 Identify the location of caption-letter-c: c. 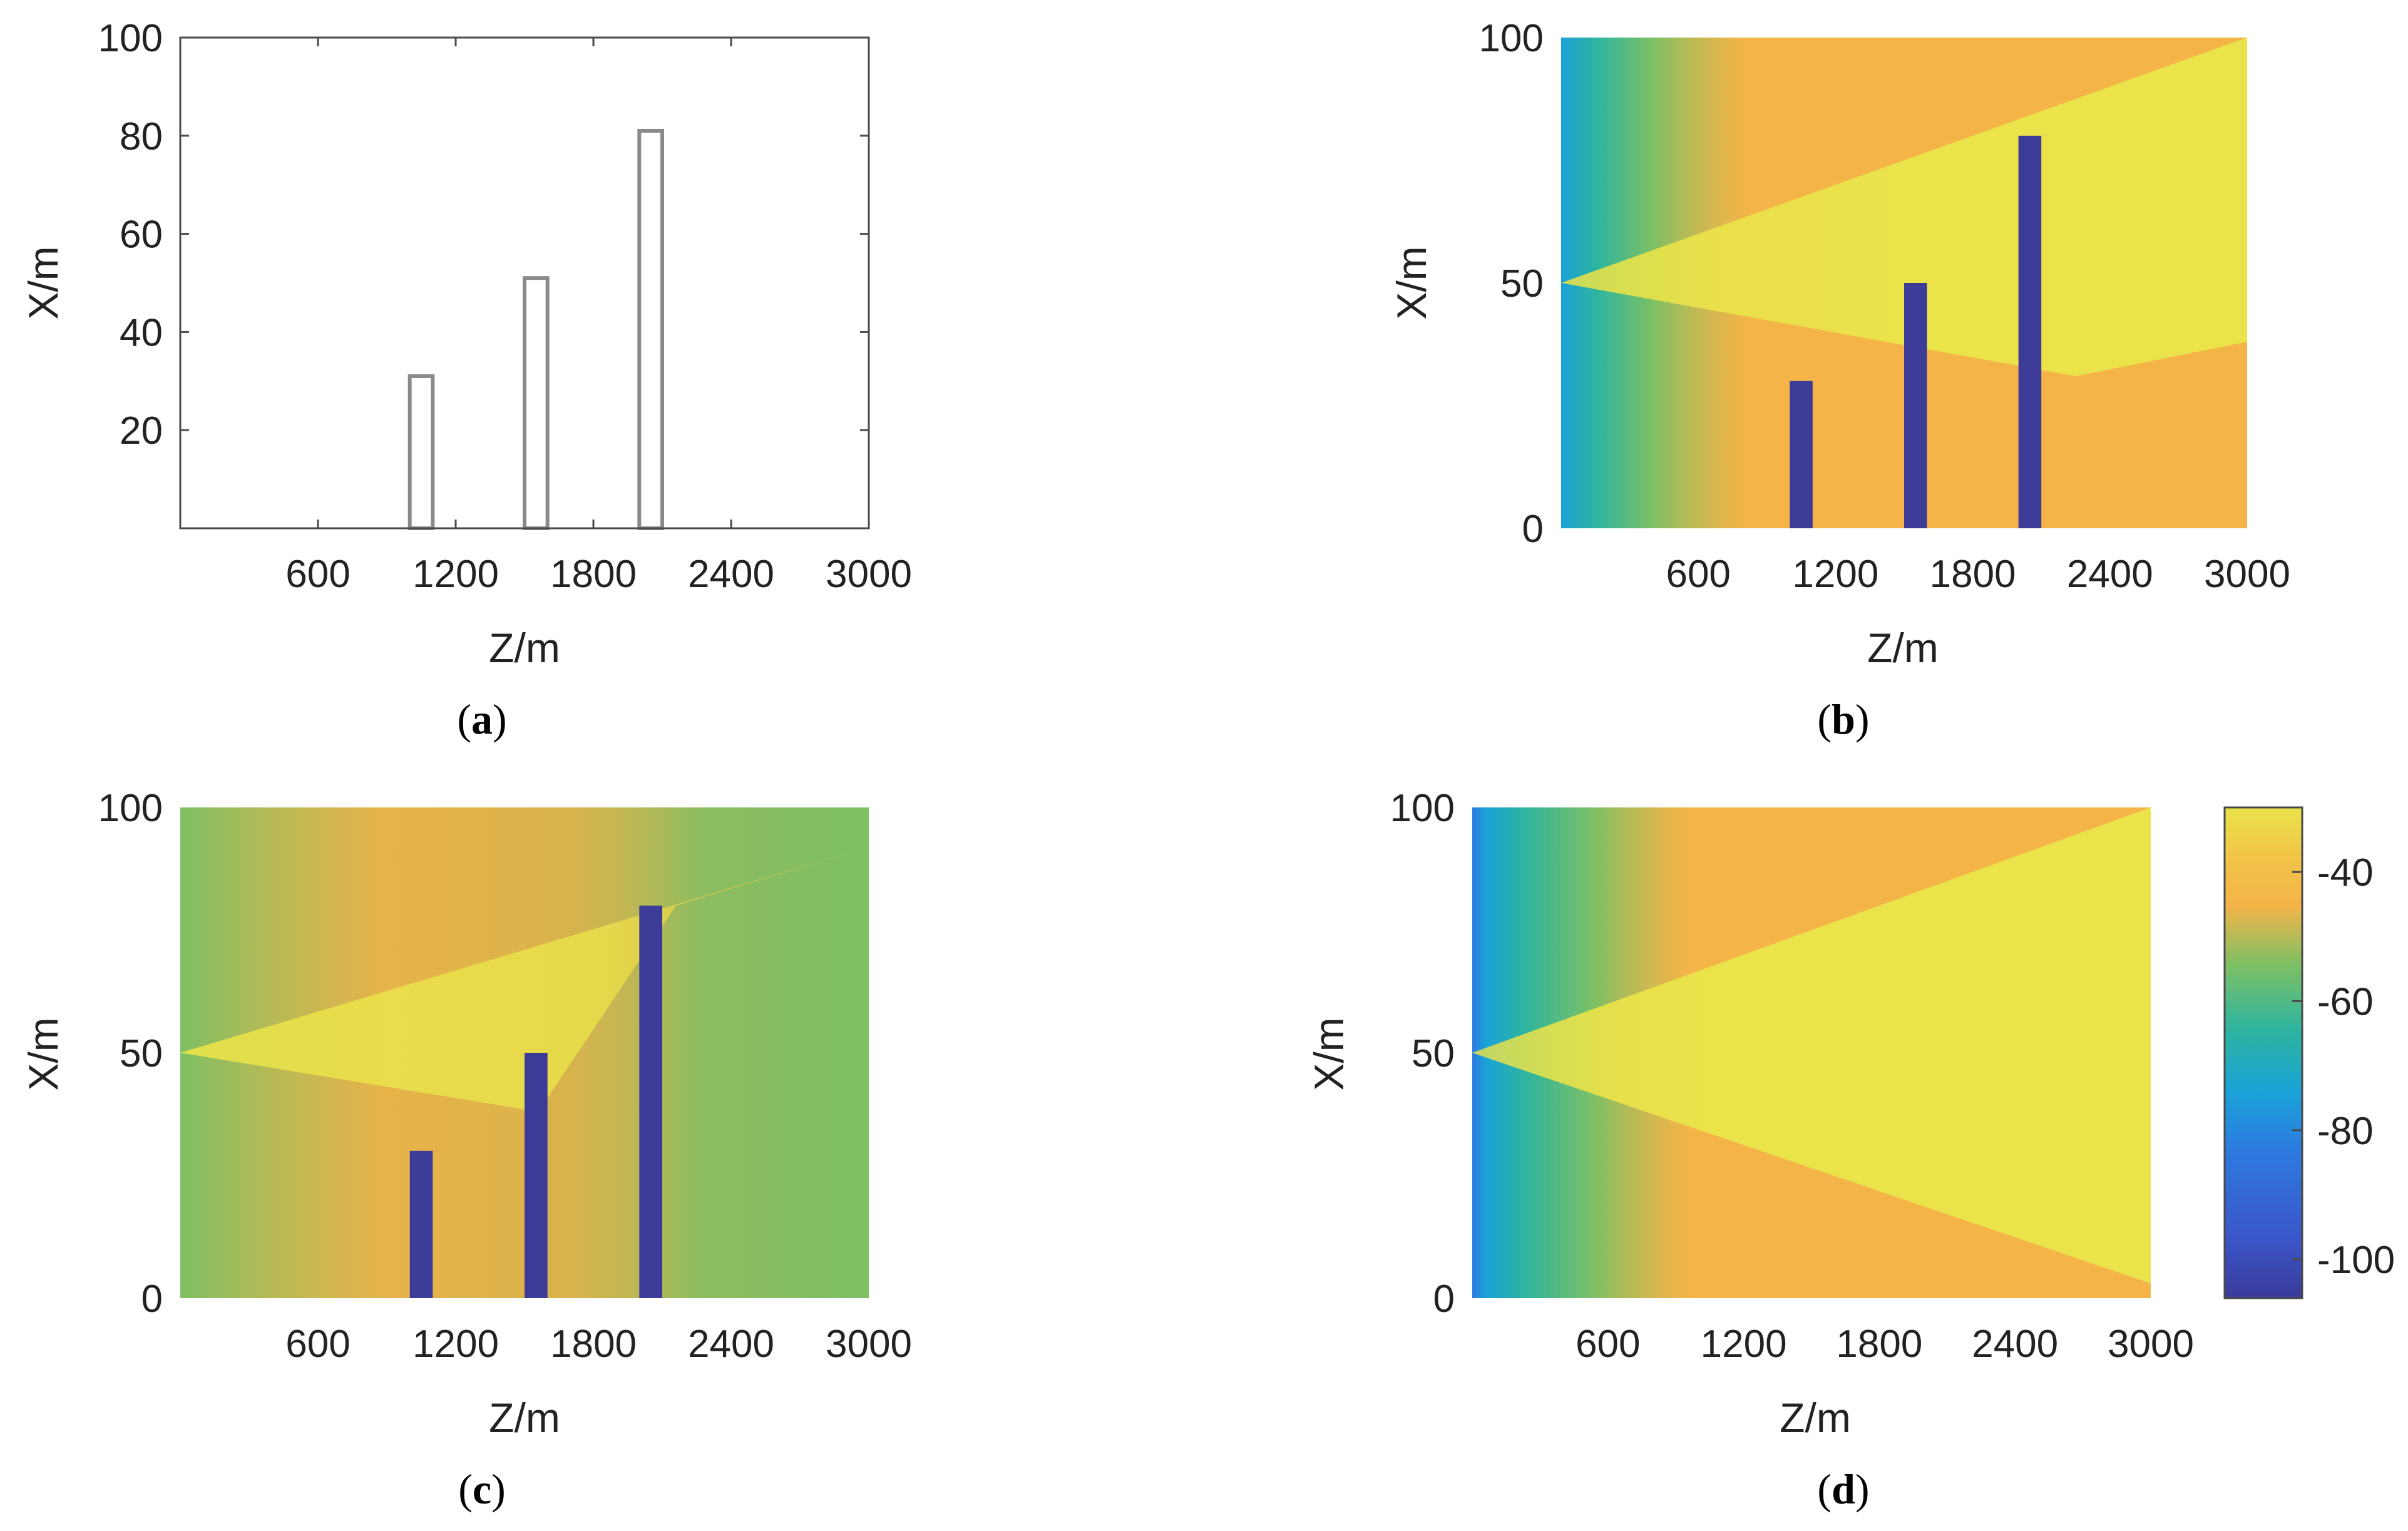
(482, 1489).